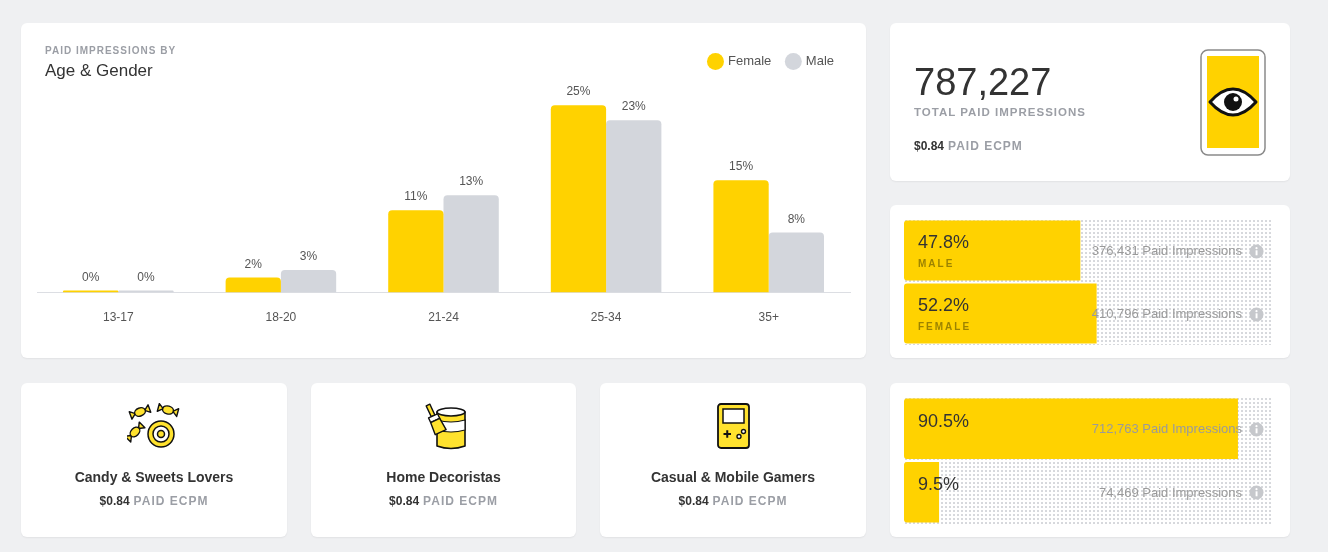 The height and width of the screenshot is (552, 1328). What do you see at coordinates (281, 317) in the screenshot?
I see `x-tick-label: 18-20` at bounding box center [281, 317].